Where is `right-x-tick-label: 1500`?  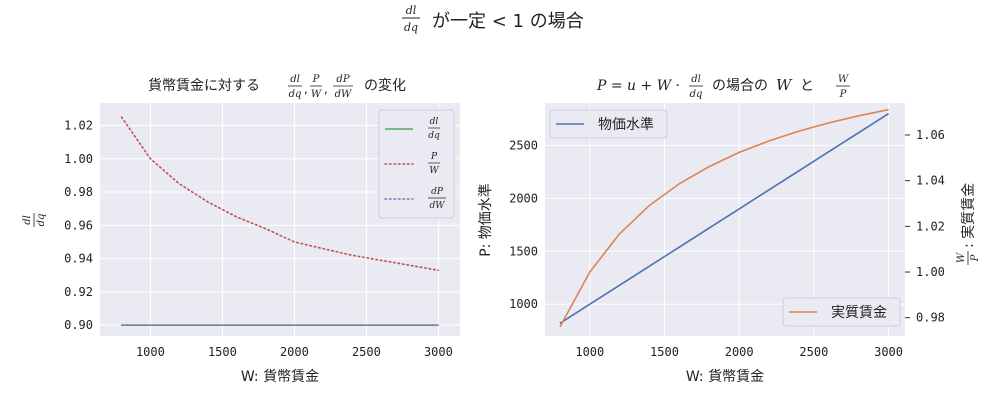 right-x-tick-label: 1500 is located at coordinates (664, 352).